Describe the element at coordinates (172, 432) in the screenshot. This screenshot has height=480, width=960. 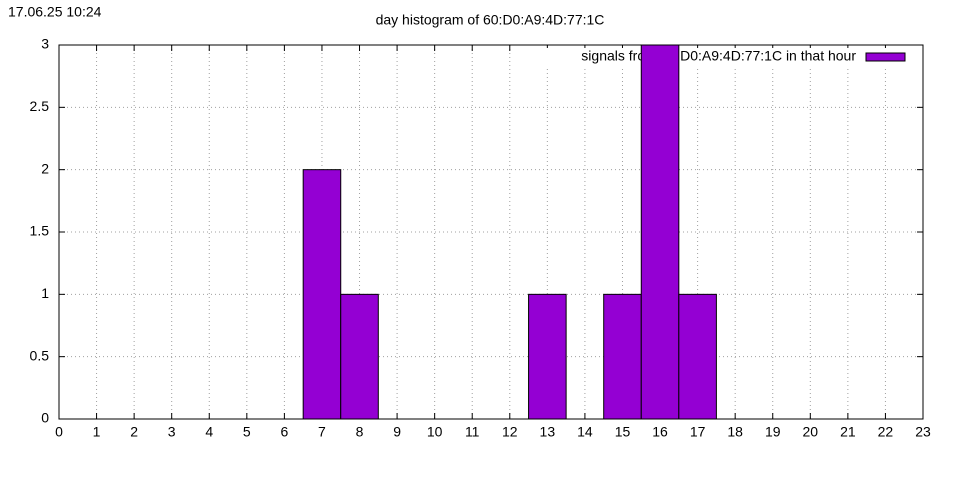
I see `x-tick-label: 3` at that location.